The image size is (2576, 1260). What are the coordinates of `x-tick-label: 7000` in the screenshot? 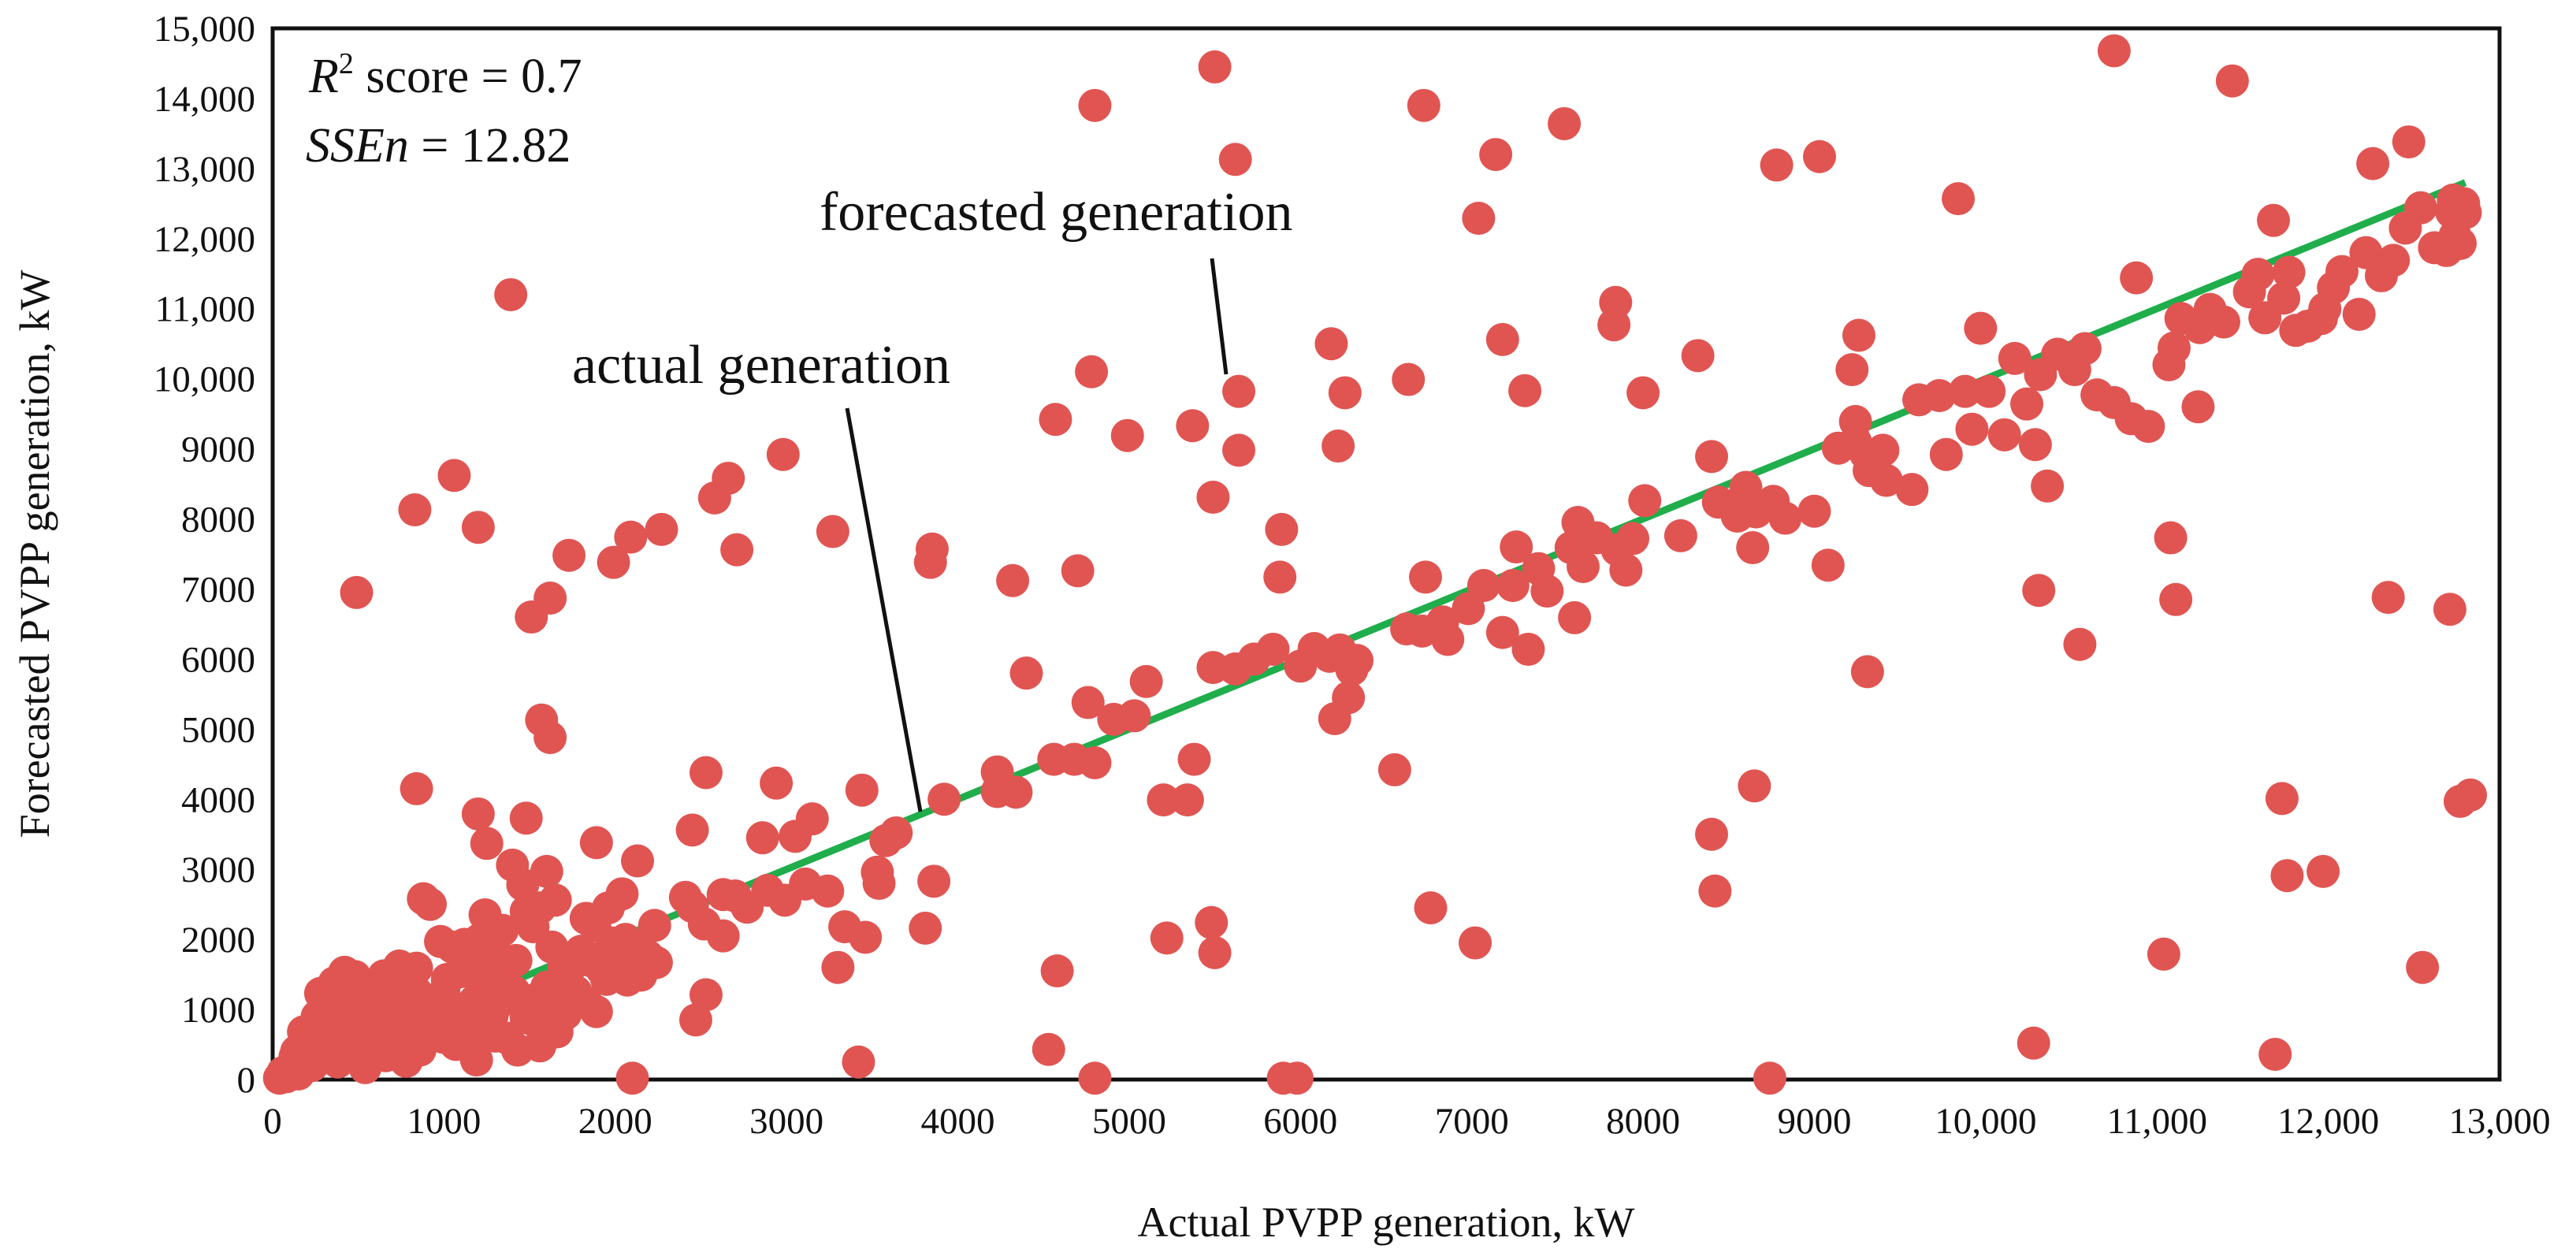 It's located at (1472, 1121).